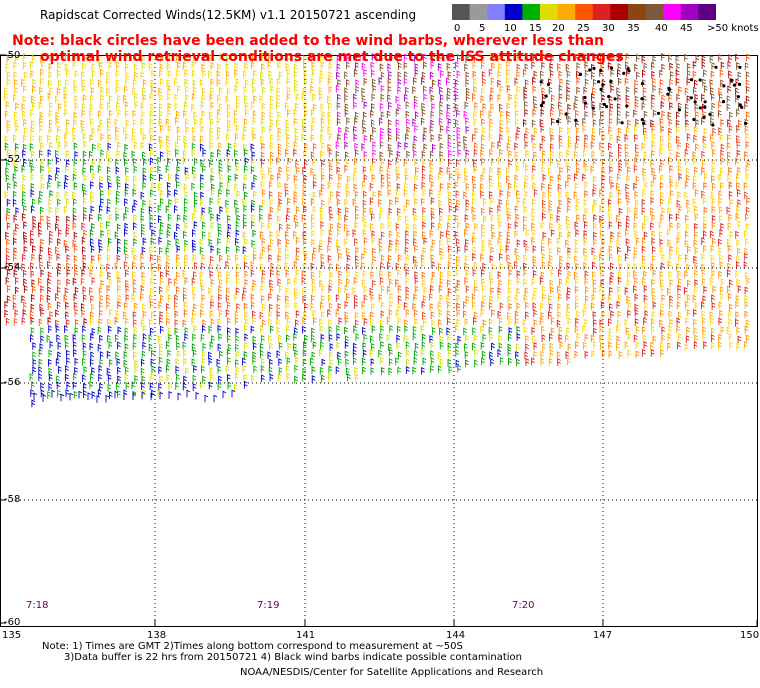 The image size is (760, 688). I want to click on contamination-marker, so click(558, 121).